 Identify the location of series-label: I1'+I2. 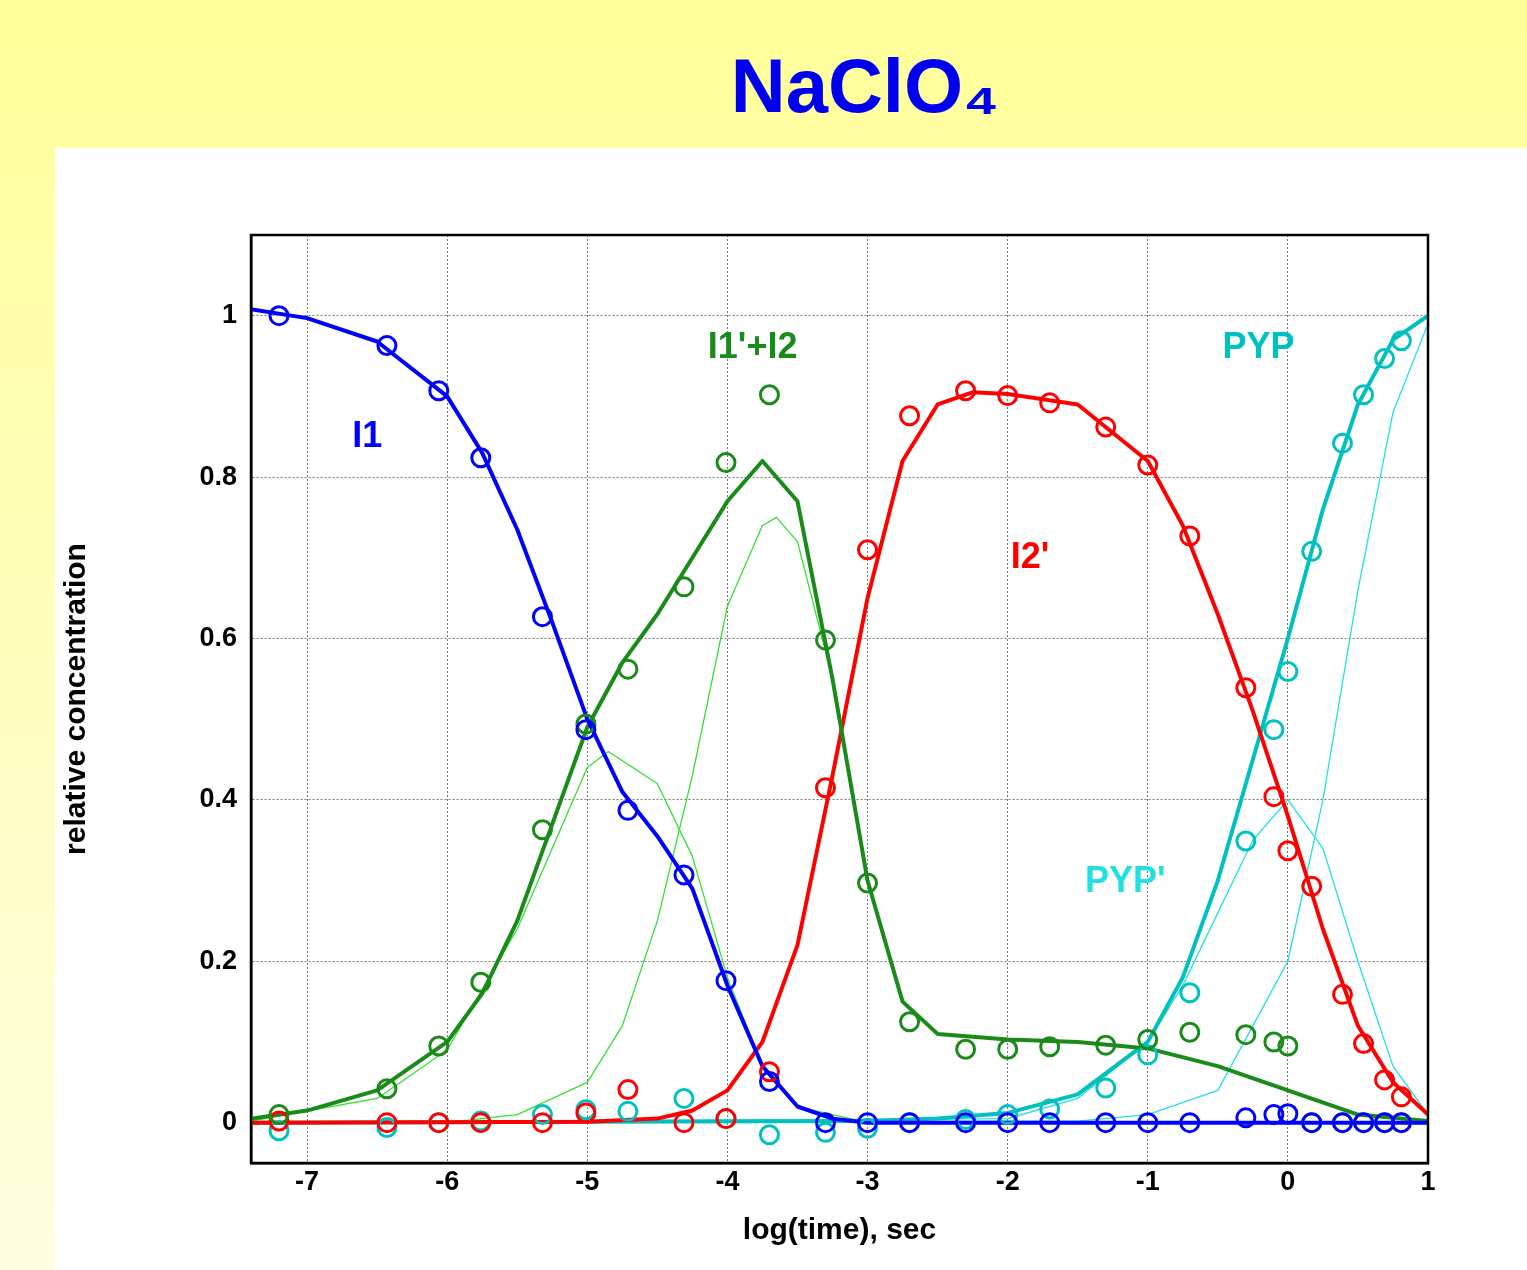
(752, 345).